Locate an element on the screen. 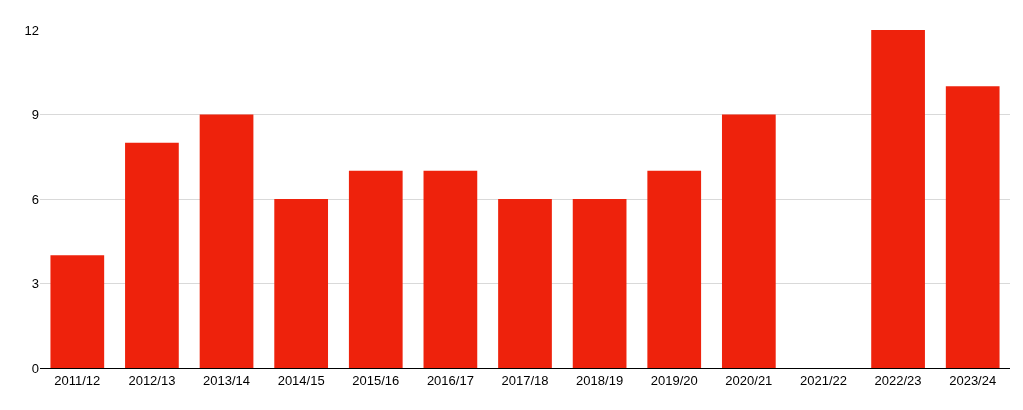 Image resolution: width=1023 pixels, height=410 pixels. x-tick-label: 2015/16 is located at coordinates (376, 380).